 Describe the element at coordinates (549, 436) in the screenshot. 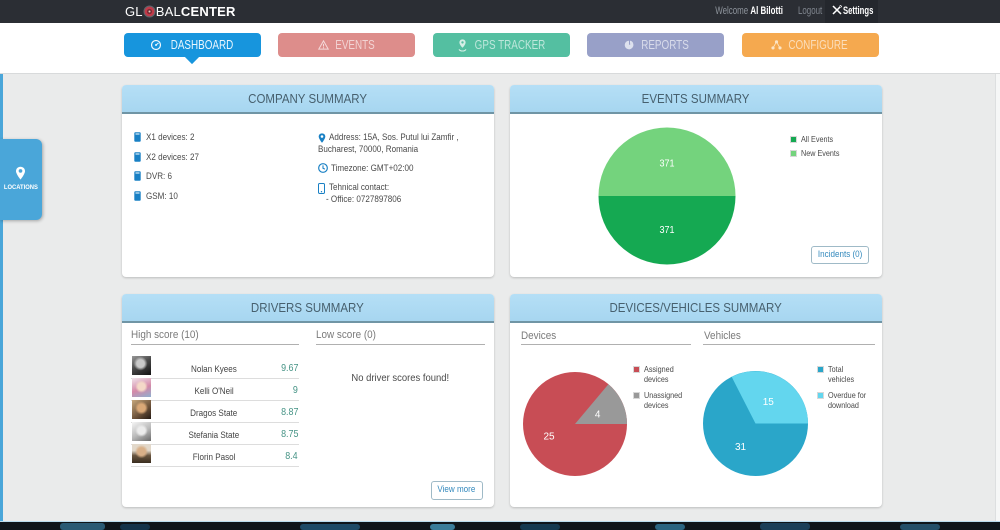

I see `svg-text: 25` at that location.